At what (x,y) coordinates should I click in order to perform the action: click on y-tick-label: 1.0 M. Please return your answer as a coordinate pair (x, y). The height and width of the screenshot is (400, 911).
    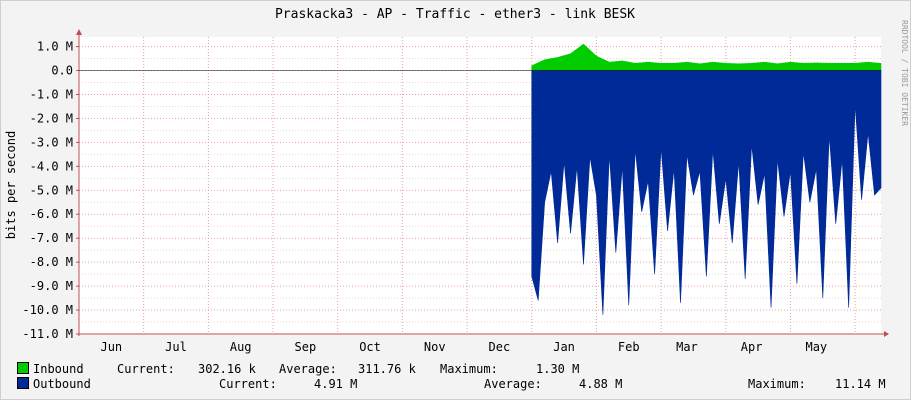
    Looking at the image, I should click on (55, 47).